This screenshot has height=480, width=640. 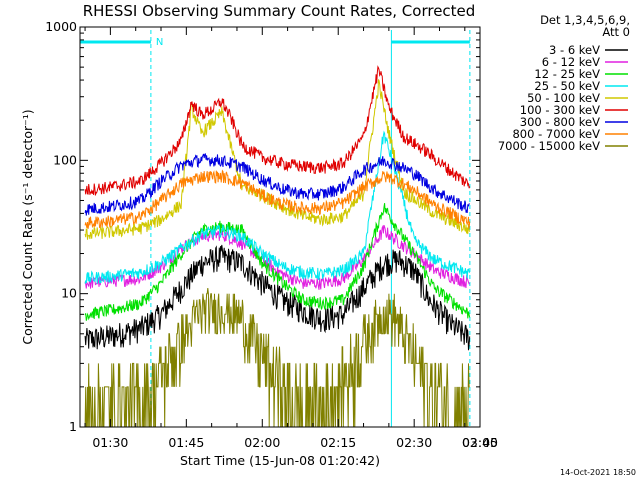 I want to click on x-tick-label: 02:00, so click(x=262, y=442).